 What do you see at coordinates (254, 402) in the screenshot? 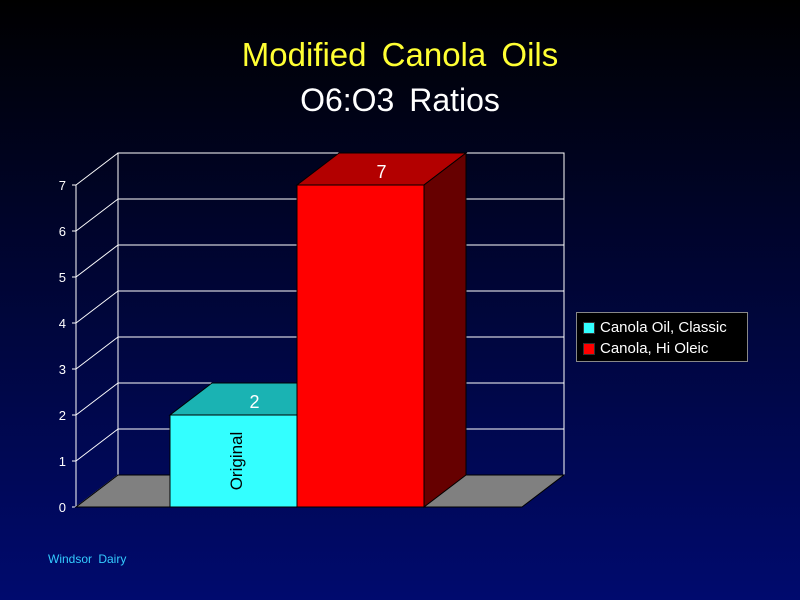
I see `data-label: 2` at bounding box center [254, 402].